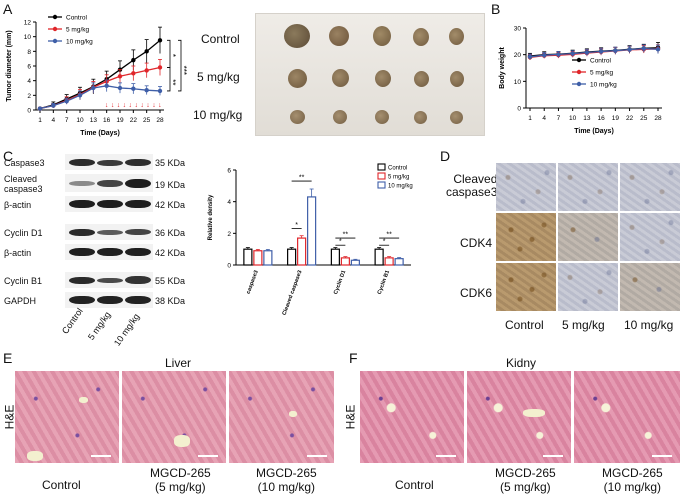 The width and height of the screenshot is (685, 496). Describe the element at coordinates (350, 417) in the screenshot. I see `kidney-stain-label: H&E` at that location.